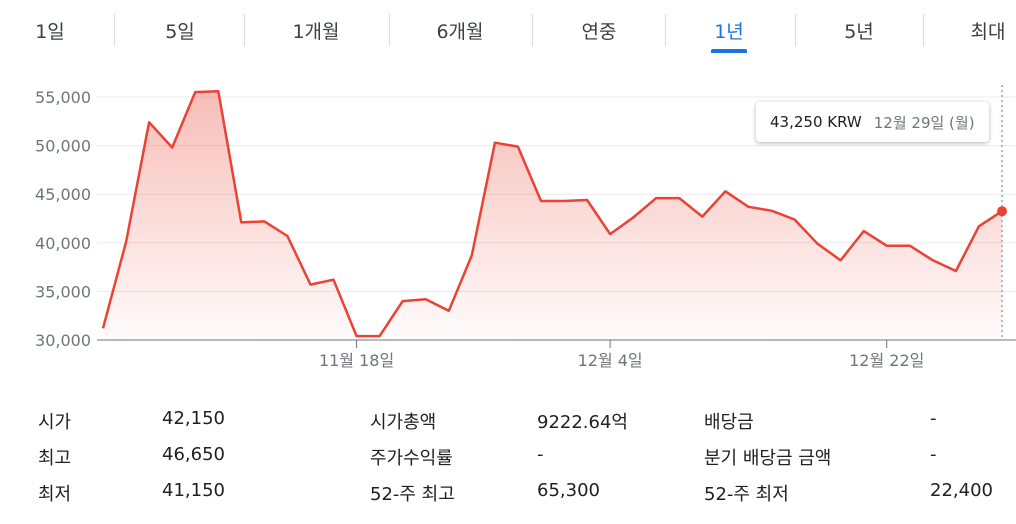 This screenshot has width=1016, height=524. What do you see at coordinates (63, 219) in the screenshot?
I see `y-axis: 55,000 50,000 45,000 40,000 35,000 30,000` at bounding box center [63, 219].